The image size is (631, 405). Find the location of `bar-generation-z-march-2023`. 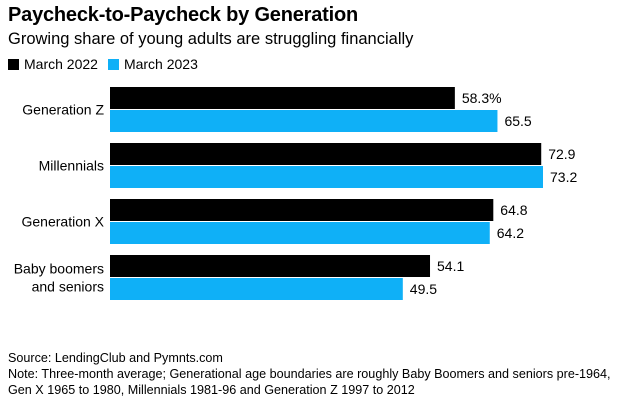

bar-generation-z-march-2023 is located at coordinates (304, 121).